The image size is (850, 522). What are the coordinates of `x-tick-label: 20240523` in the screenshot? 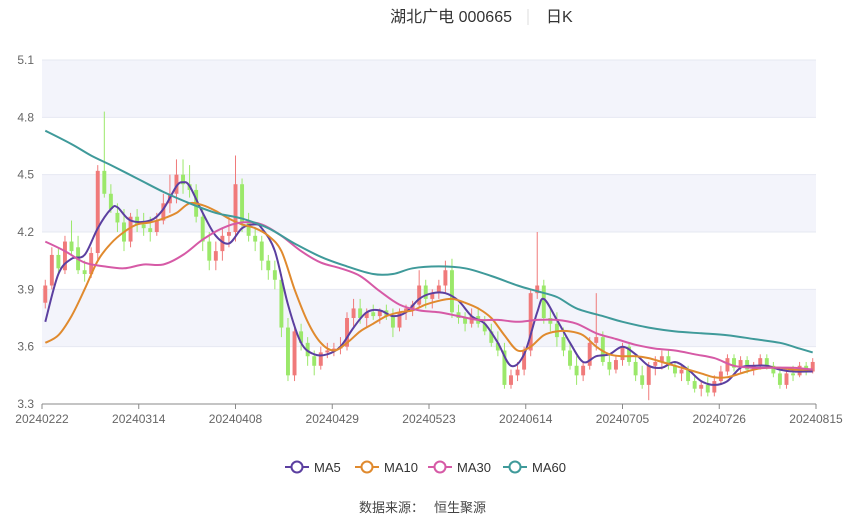 It's located at (429, 419).